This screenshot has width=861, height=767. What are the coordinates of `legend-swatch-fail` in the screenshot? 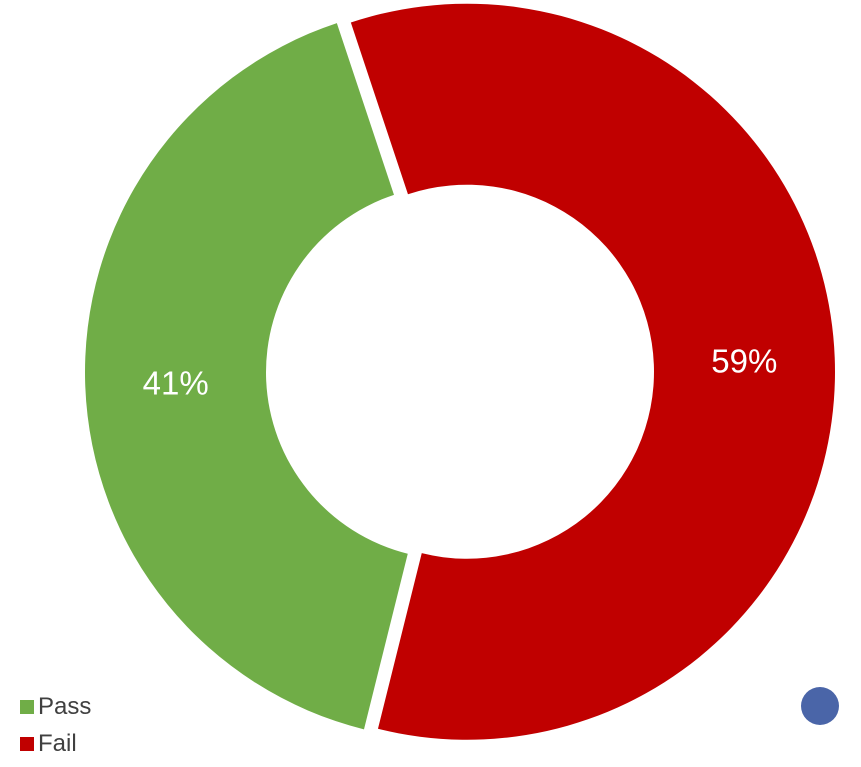 It's located at (27, 743).